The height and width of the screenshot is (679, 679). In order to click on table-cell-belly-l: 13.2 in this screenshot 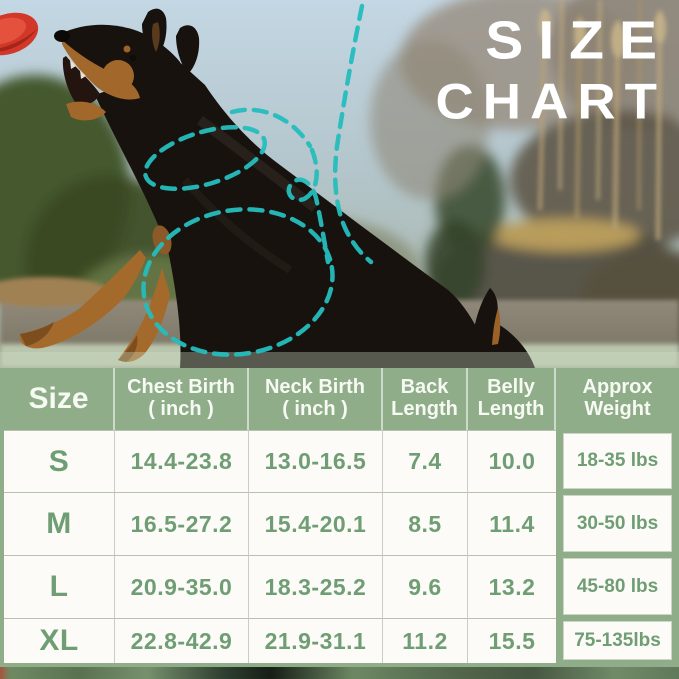, I will do `click(512, 586)`.